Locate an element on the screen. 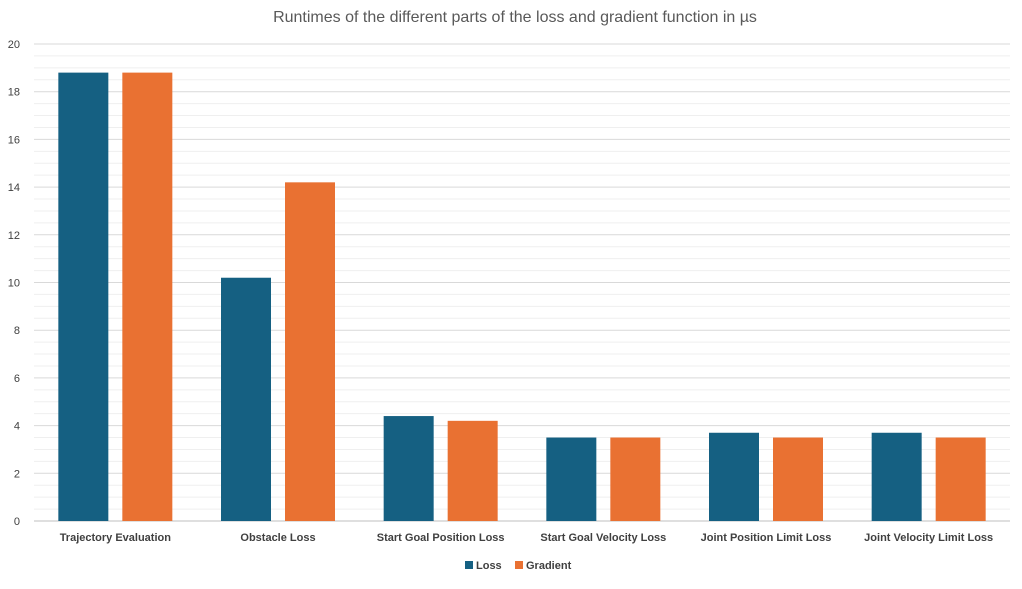  y-tick-label: 0 is located at coordinates (17, 522).